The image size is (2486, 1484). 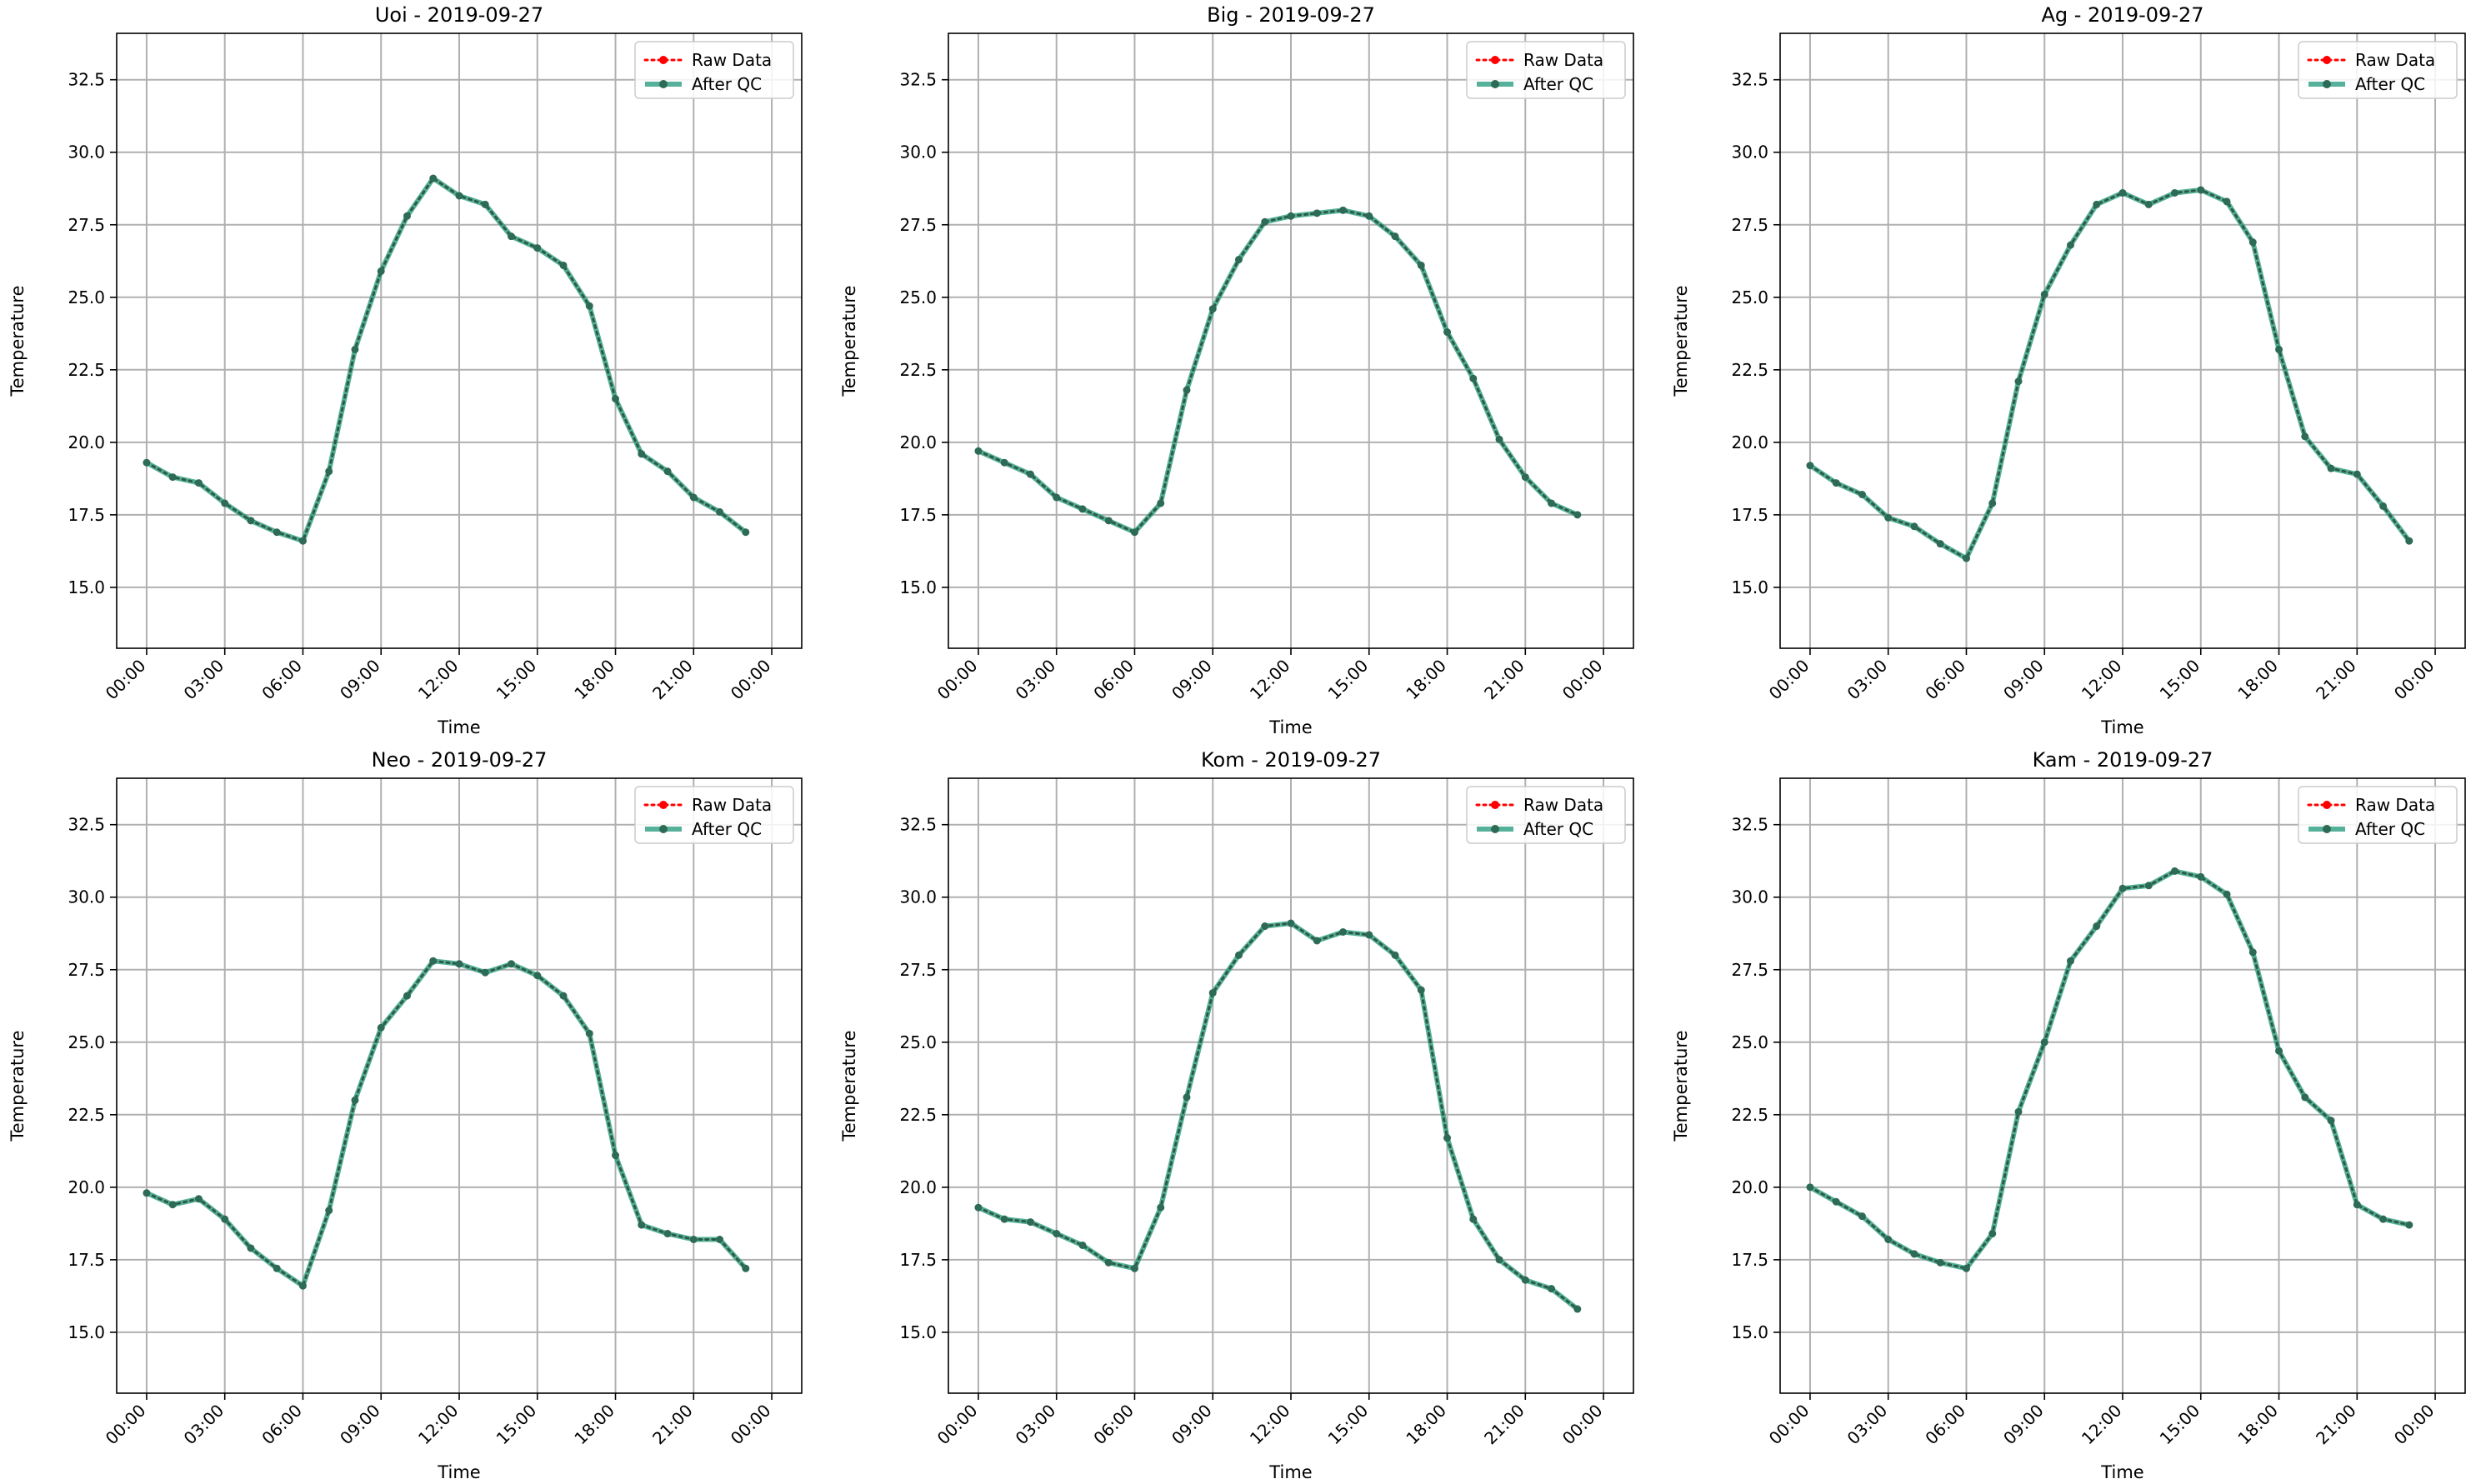 What do you see at coordinates (1192, 680) in the screenshot?
I see `x-tick-label: 09:00` at bounding box center [1192, 680].